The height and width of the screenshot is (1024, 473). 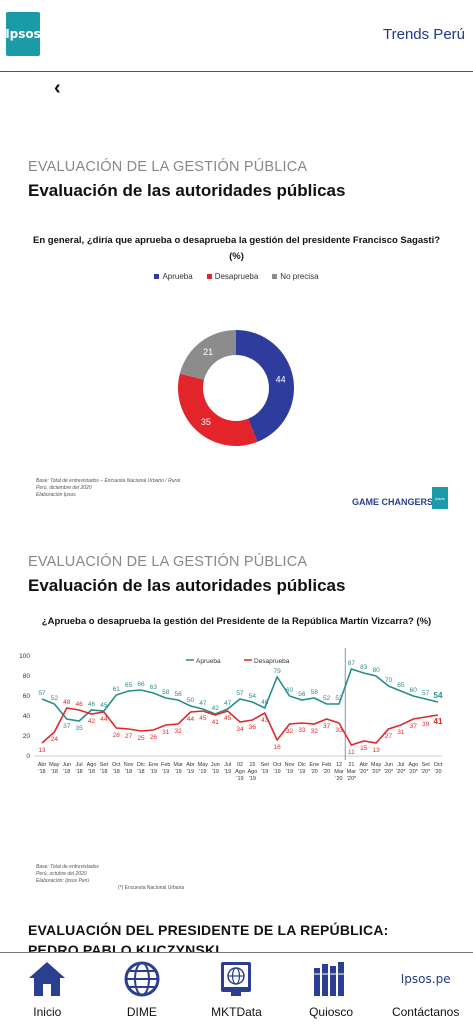 What do you see at coordinates (401, 685) in the screenshot?
I see `data-label: 65` at bounding box center [401, 685].